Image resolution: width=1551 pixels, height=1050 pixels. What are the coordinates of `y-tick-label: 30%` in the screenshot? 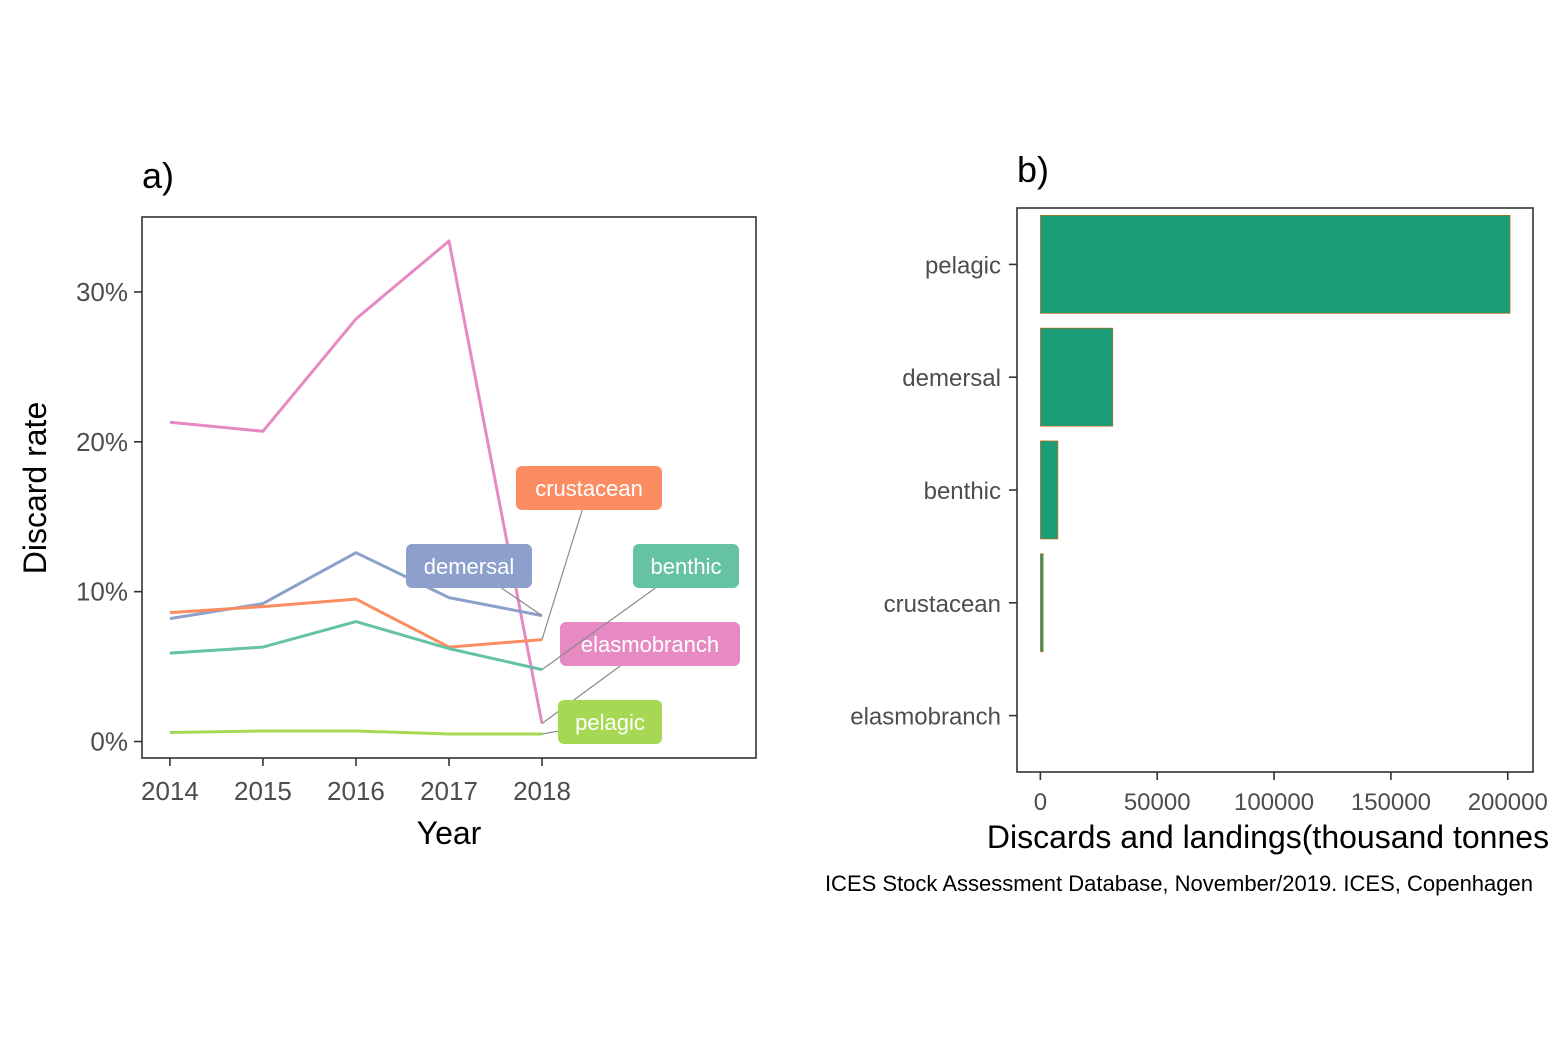 It's located at (102, 292).